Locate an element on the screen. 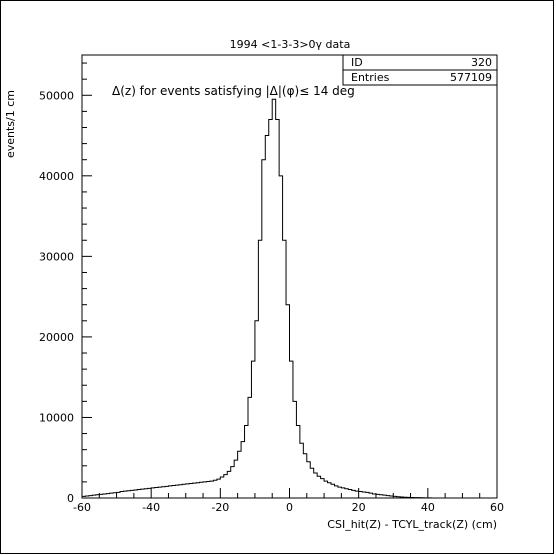 This screenshot has width=556, height=555. y-tick-label: 10000 is located at coordinates (56, 417).